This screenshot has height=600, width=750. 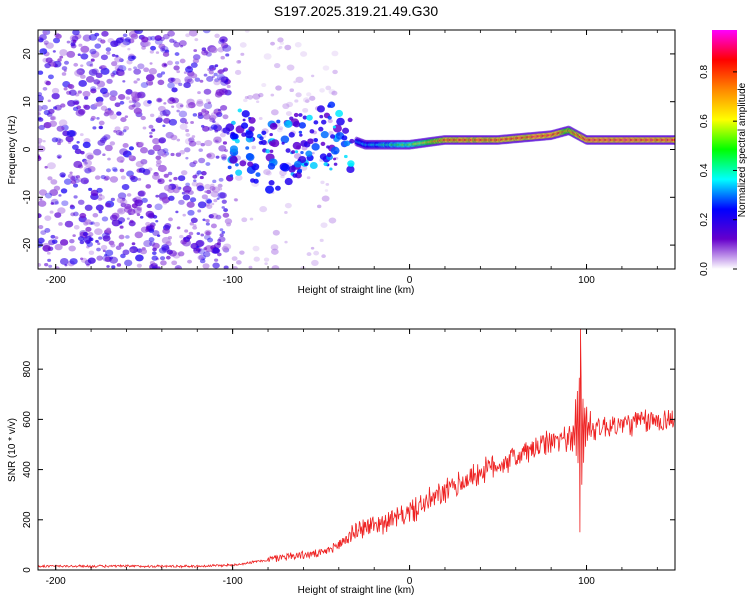 I want to click on x-tick-label: 0, so click(x=410, y=280).